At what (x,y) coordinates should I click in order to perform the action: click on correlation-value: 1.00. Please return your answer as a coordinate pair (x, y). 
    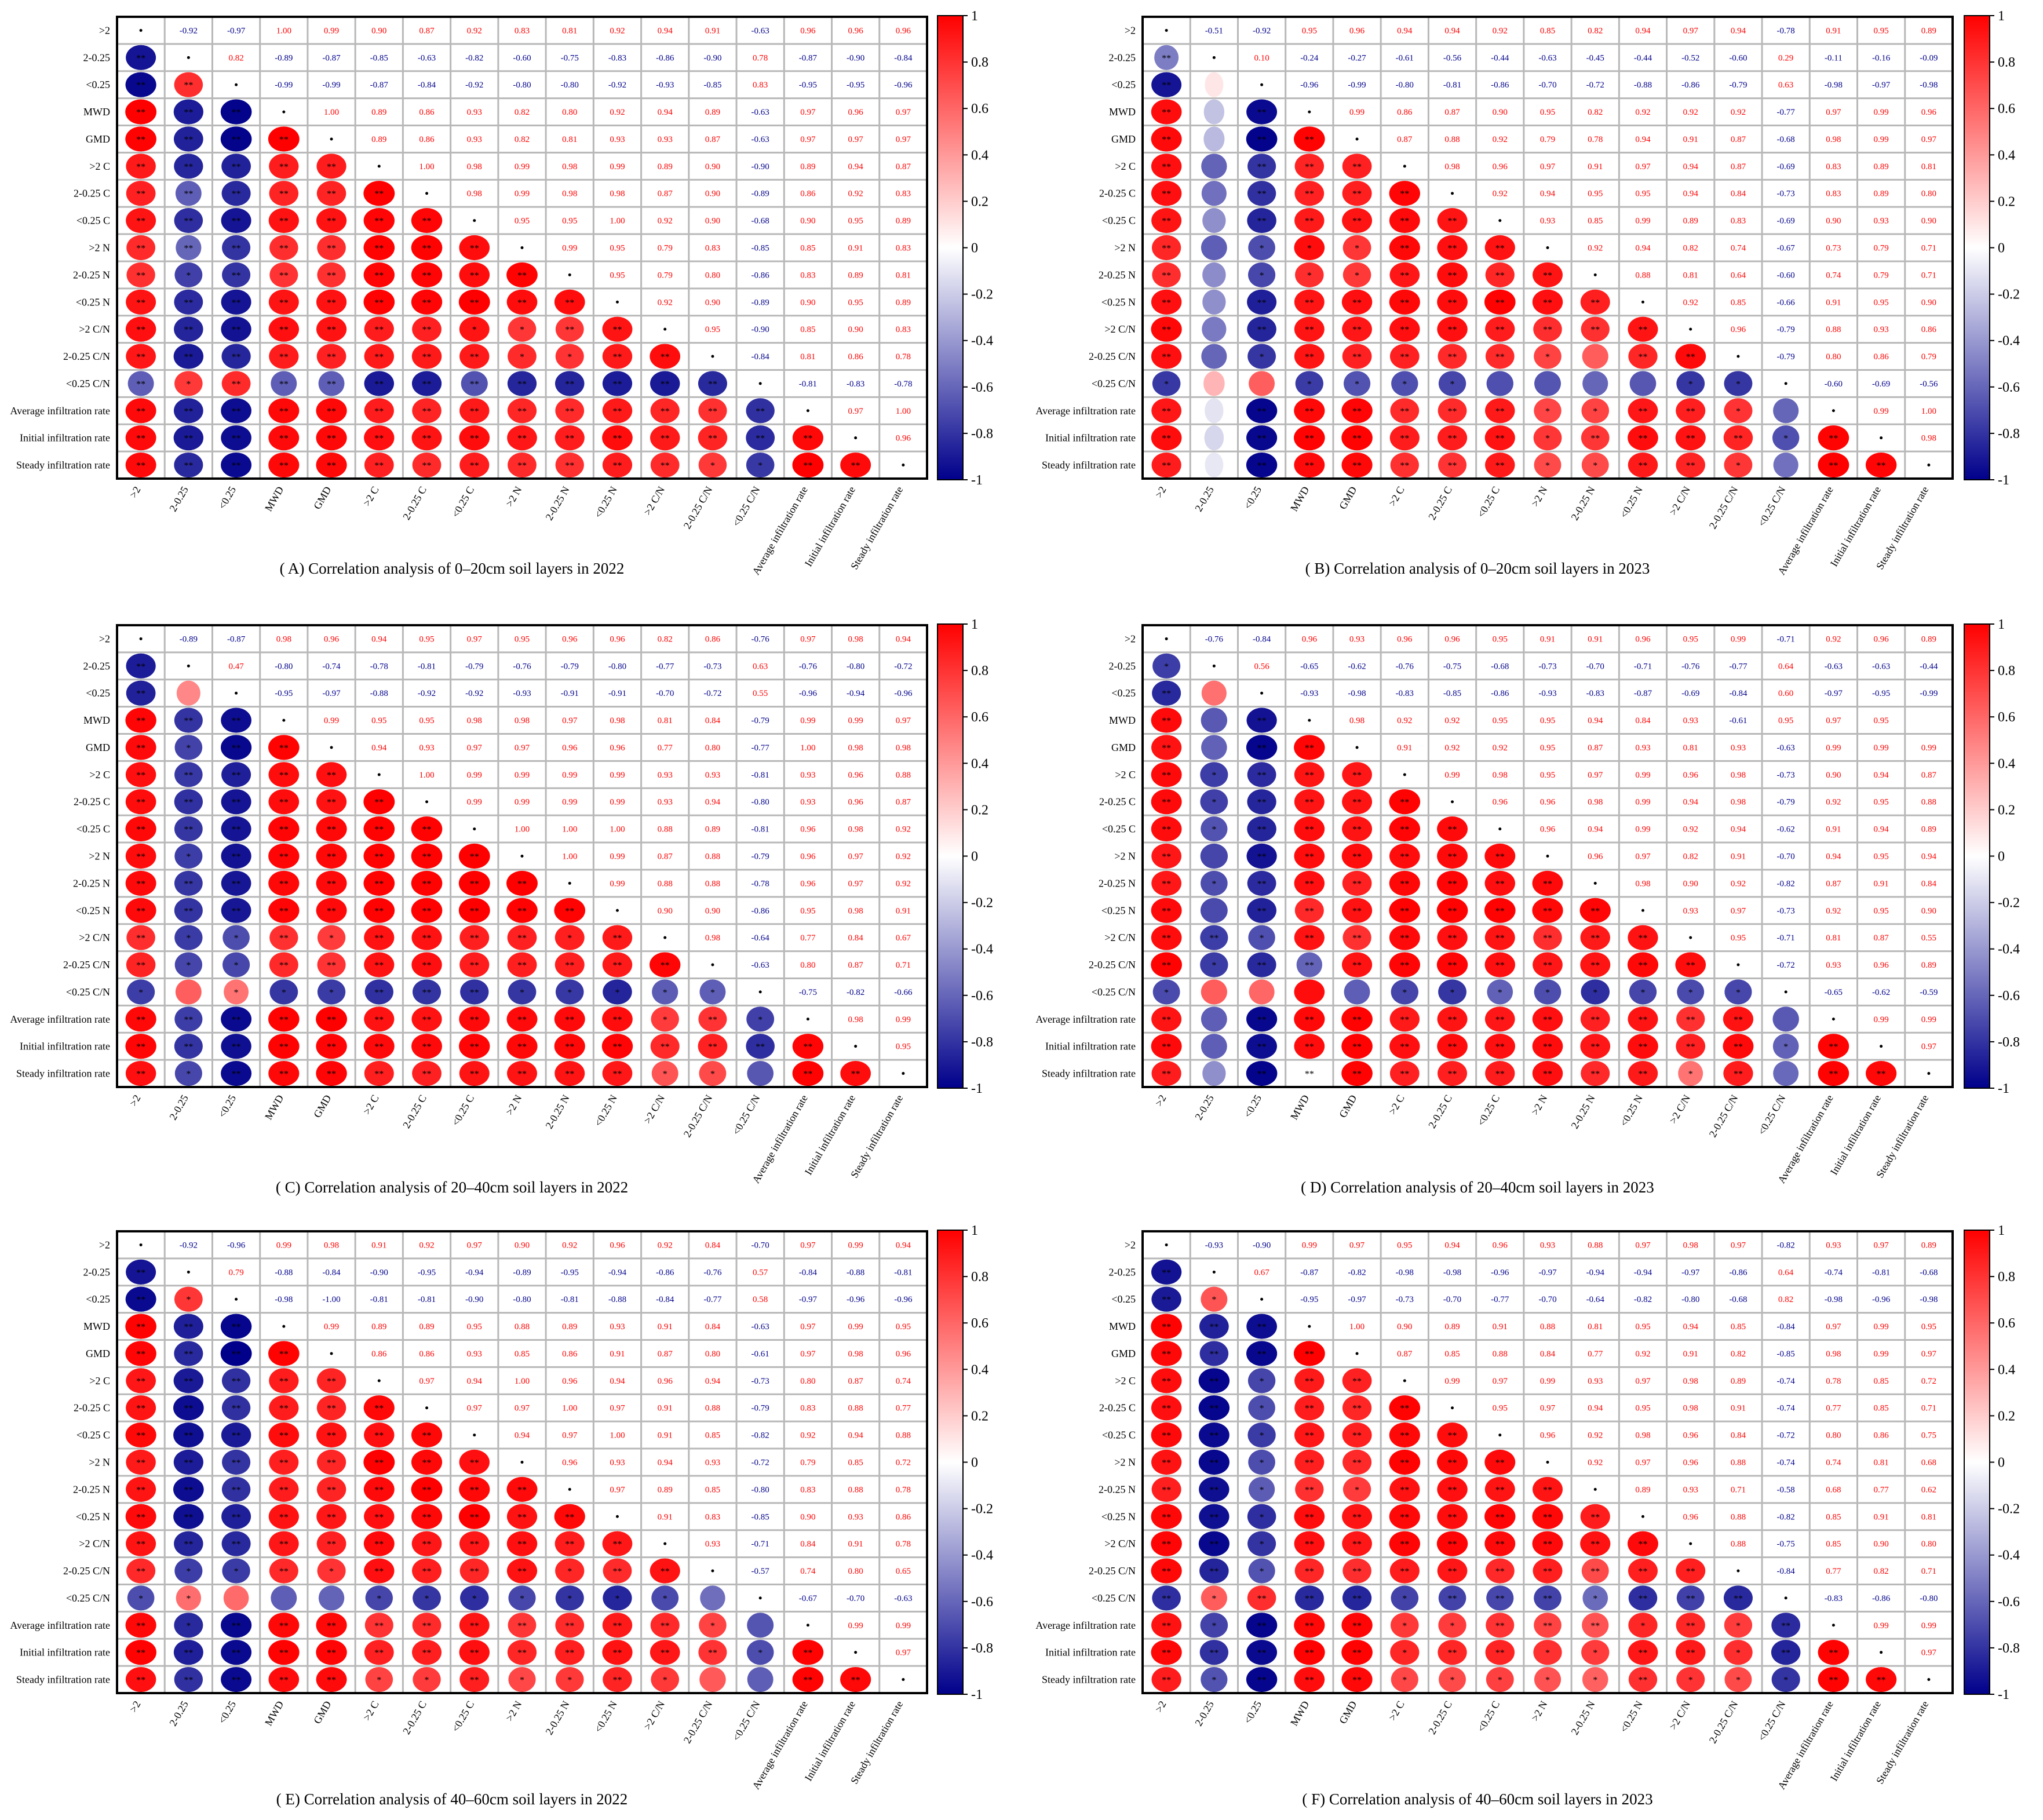
    Looking at the image, I should click on (569, 830).